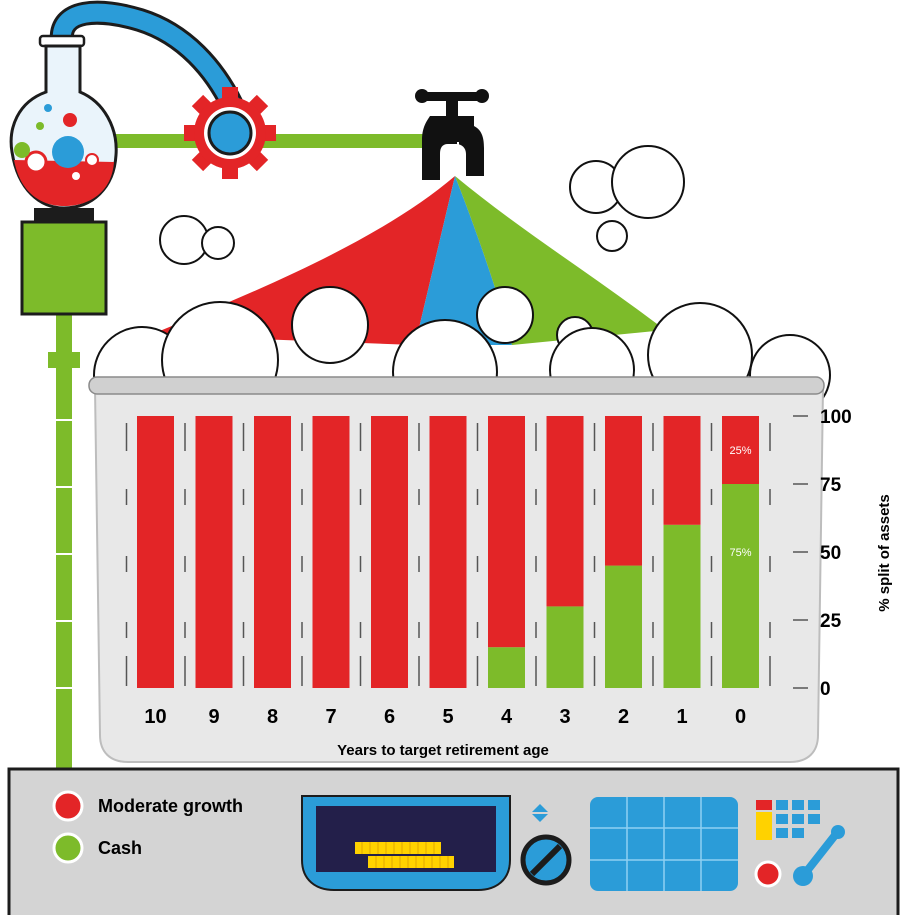 The height and width of the screenshot is (915, 901). What do you see at coordinates (422, 205) in the screenshot?
I see `bubbles-icon` at bounding box center [422, 205].